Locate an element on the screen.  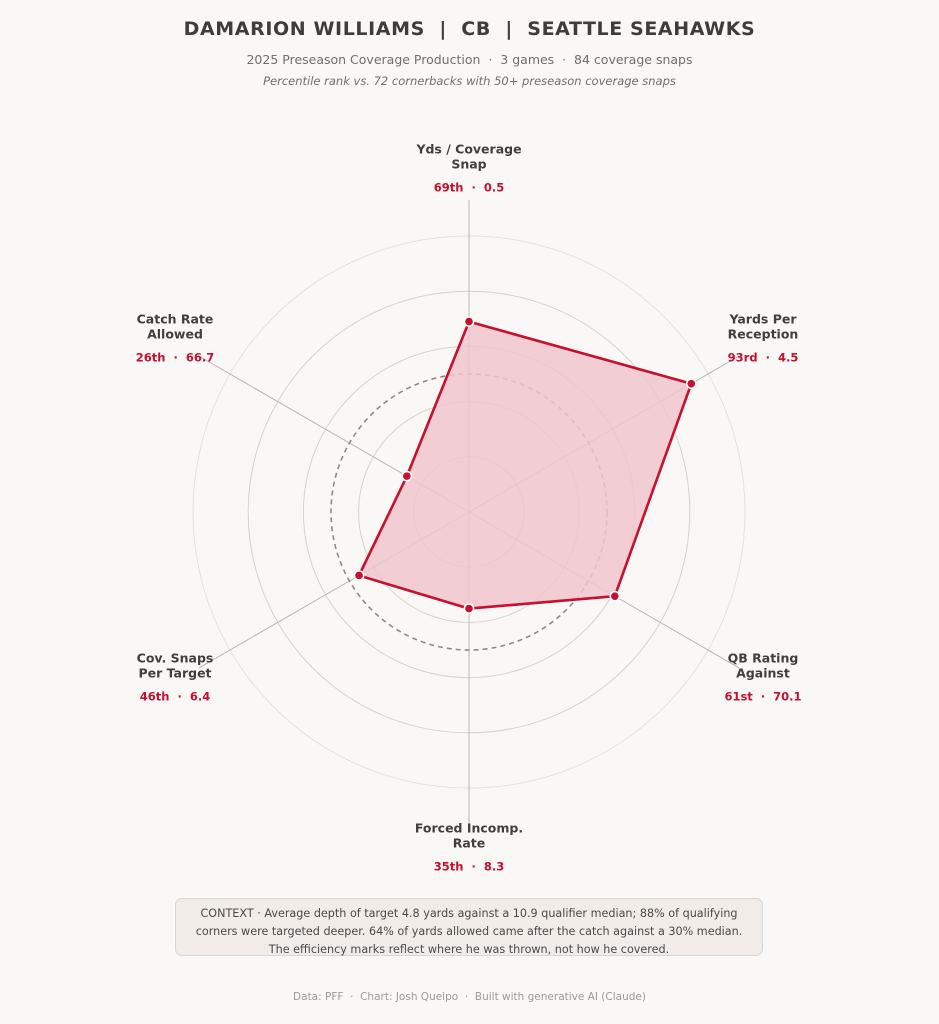
axis-label: Reception is located at coordinates (763, 333).